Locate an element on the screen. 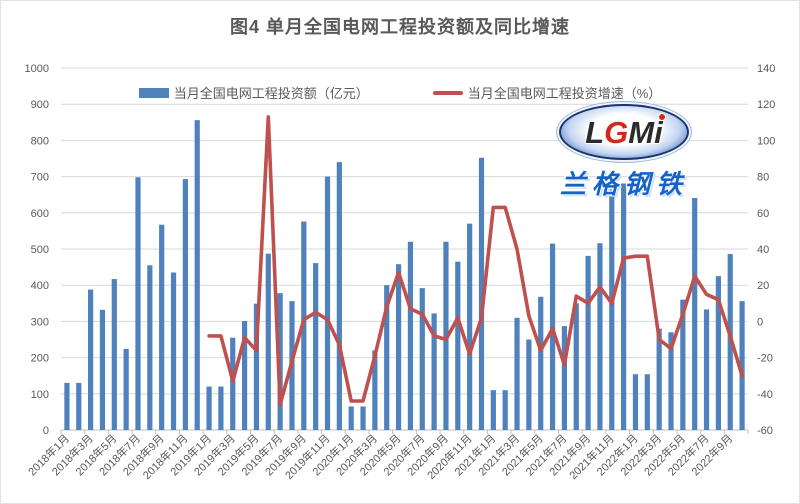 The image size is (800, 504). right-axis-tick-label: 120 is located at coordinates (766, 105).